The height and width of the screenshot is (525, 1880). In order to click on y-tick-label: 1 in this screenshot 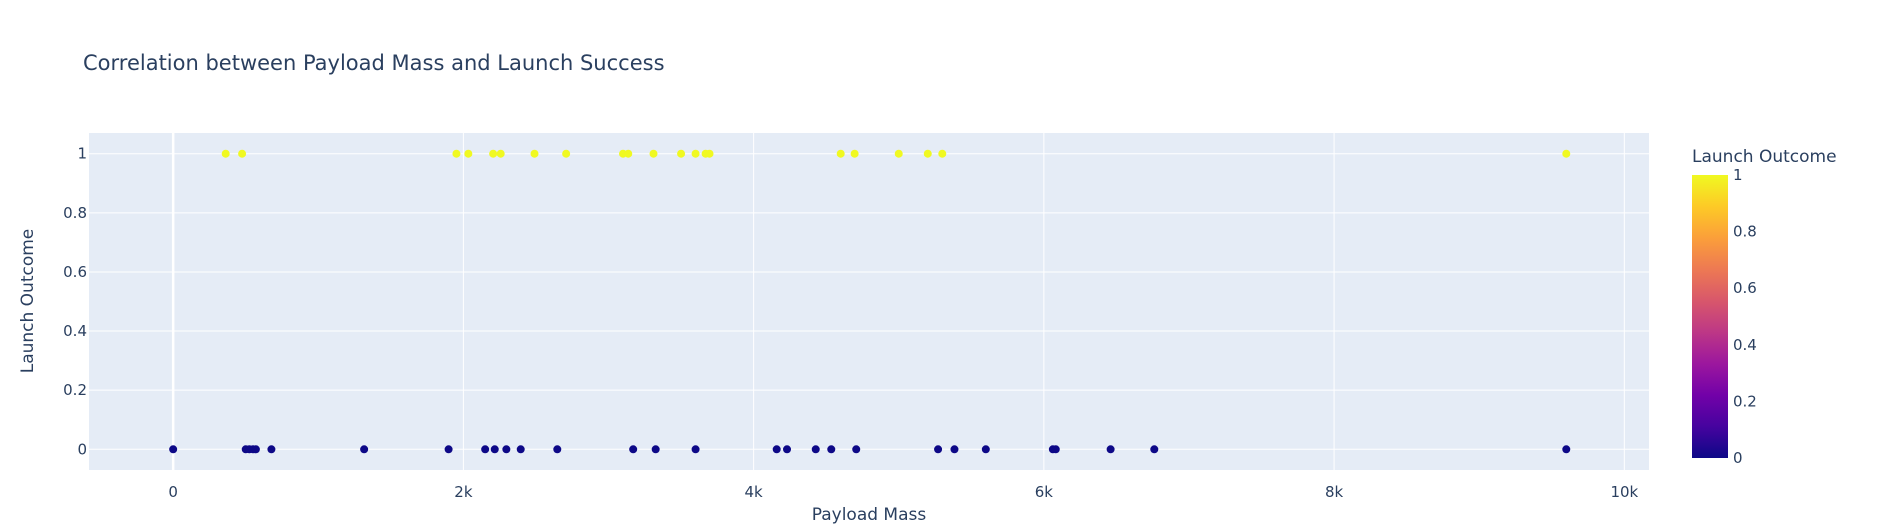, I will do `click(82, 154)`.